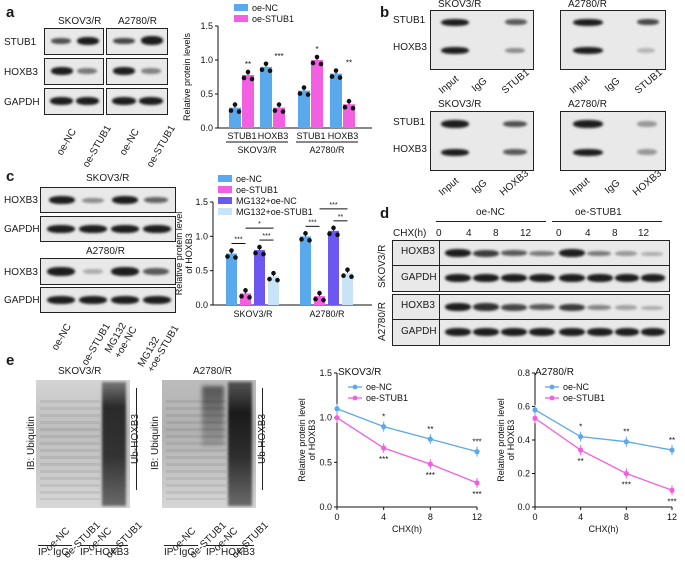 This screenshot has width=685, height=561. I want to click on e-ip-label: IP: HOXB3, so click(230, 552).